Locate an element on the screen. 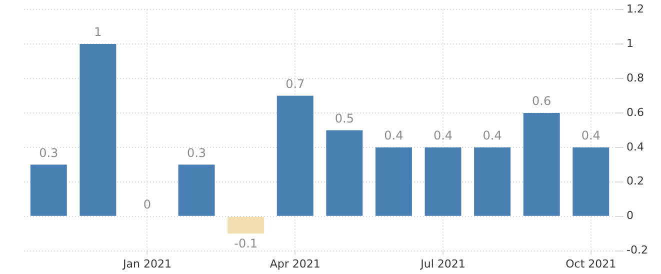 The width and height of the screenshot is (661, 274). data-label: 0.6 is located at coordinates (542, 101).